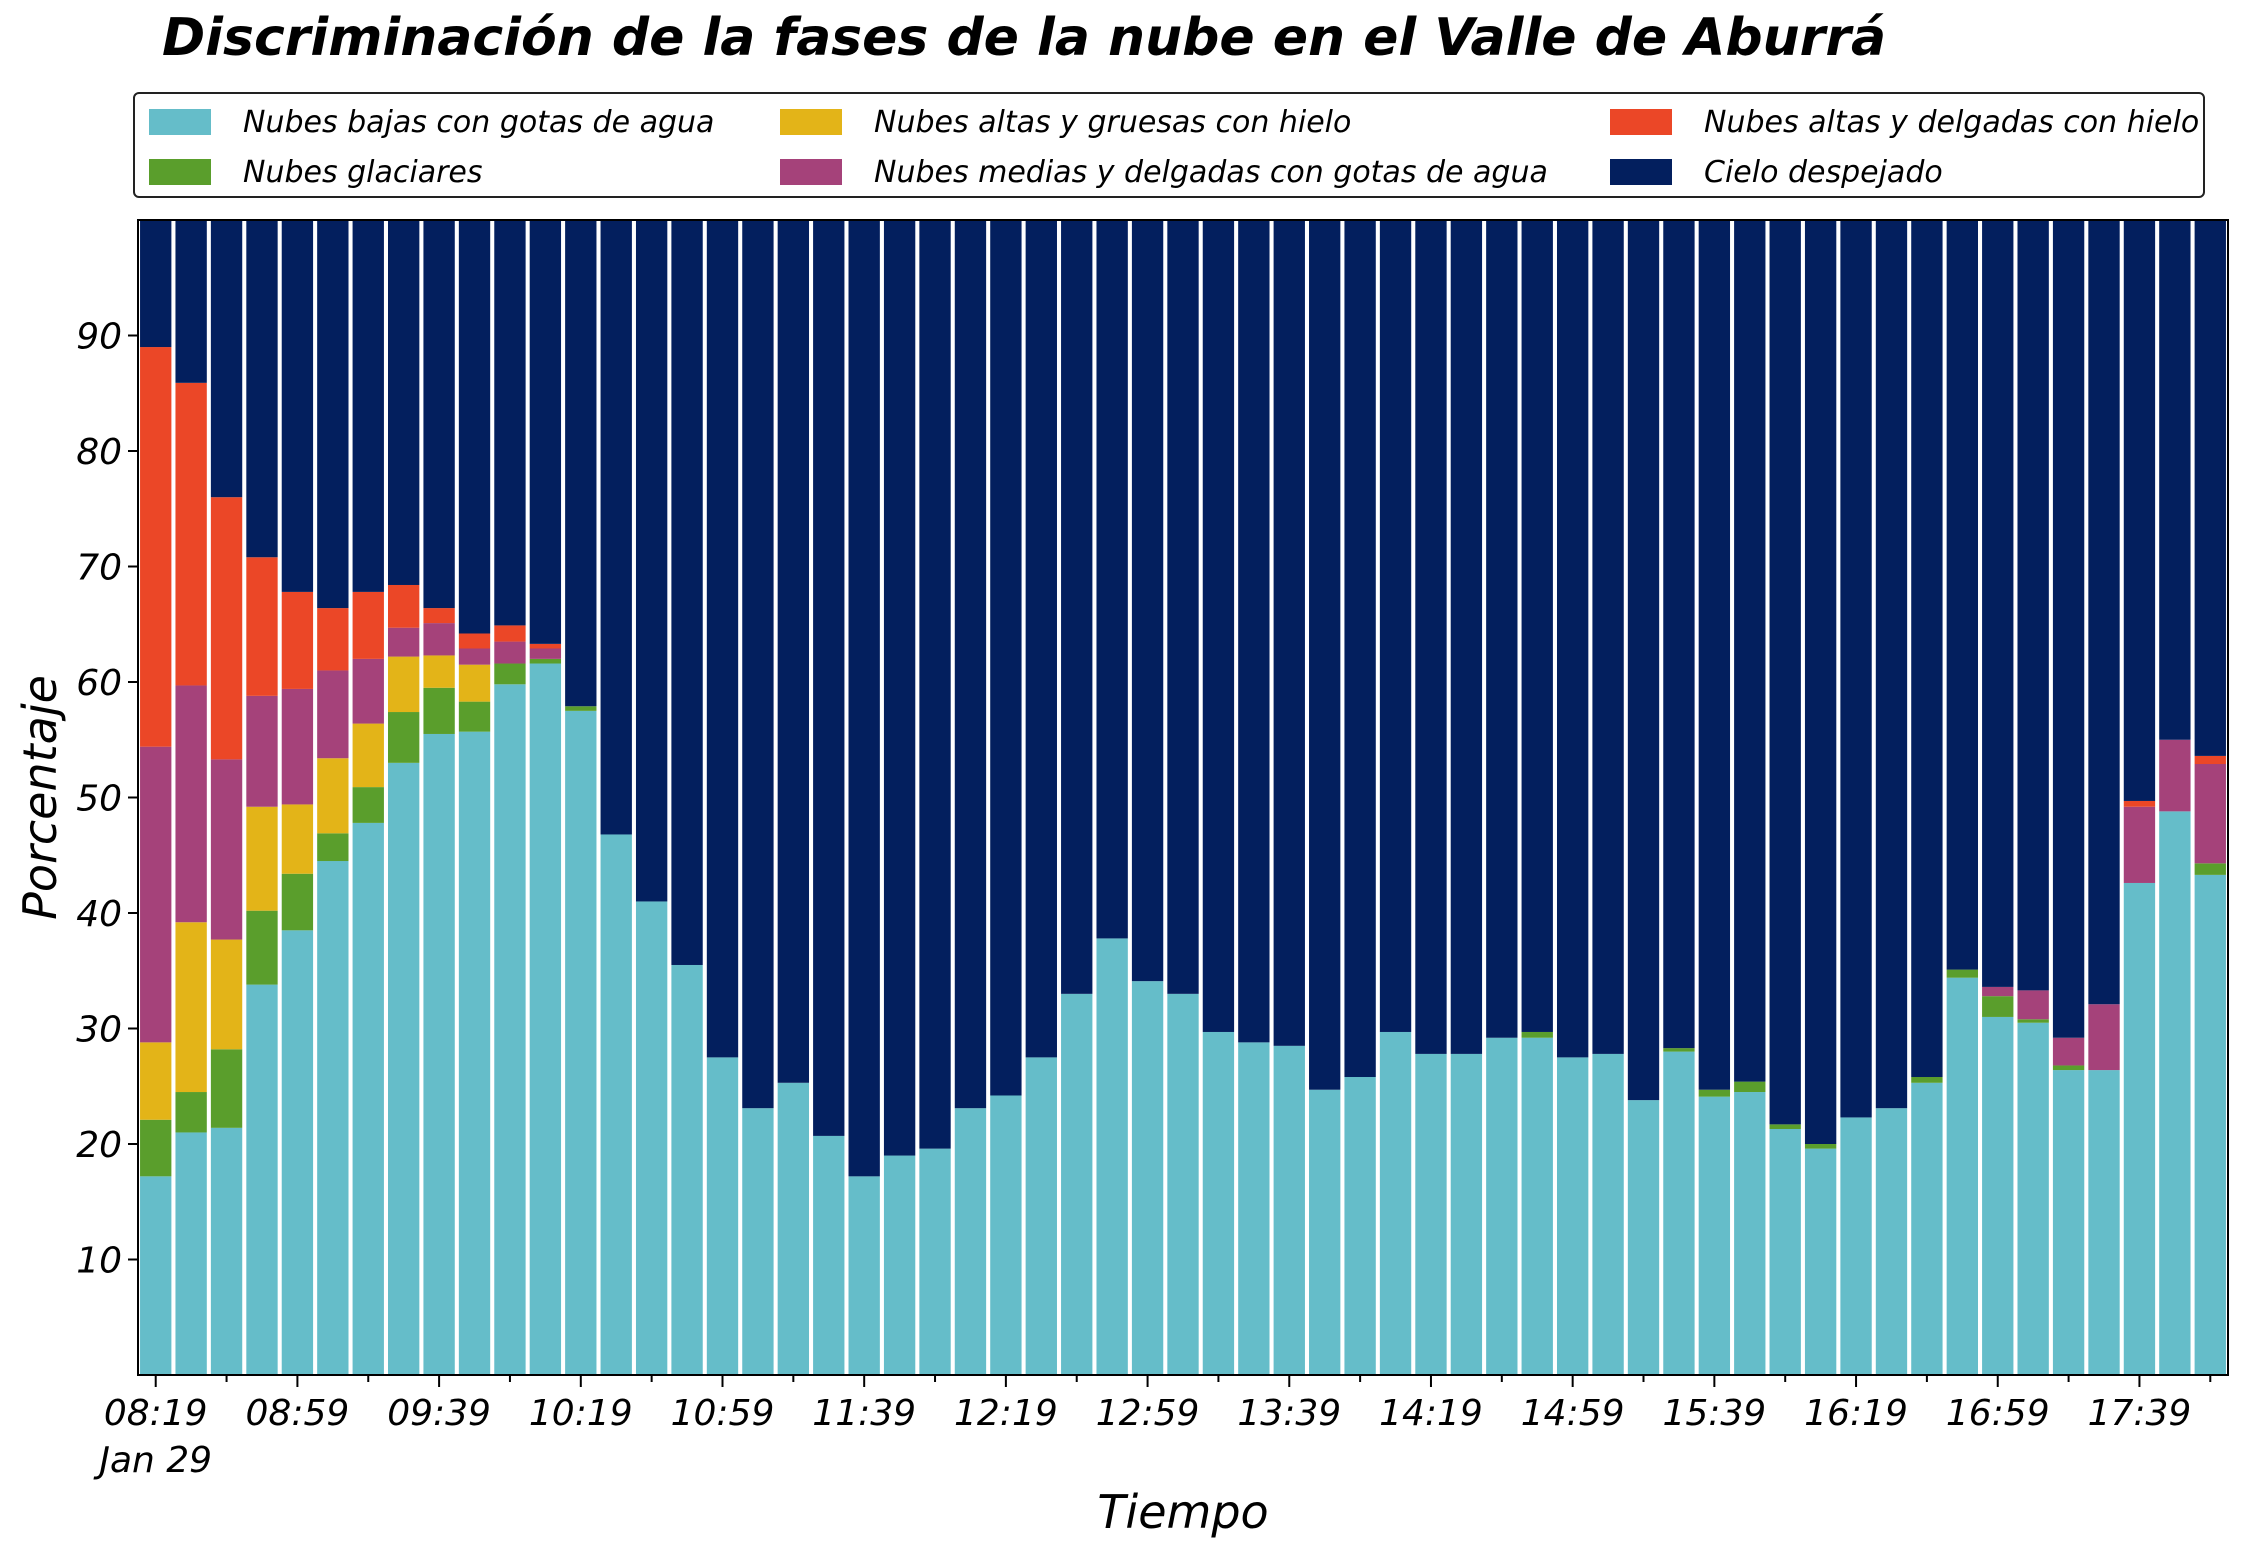 This screenshot has width=2244, height=1559. What do you see at coordinates (99, 1261) in the screenshot?
I see `y-tick-label: 10` at bounding box center [99, 1261].